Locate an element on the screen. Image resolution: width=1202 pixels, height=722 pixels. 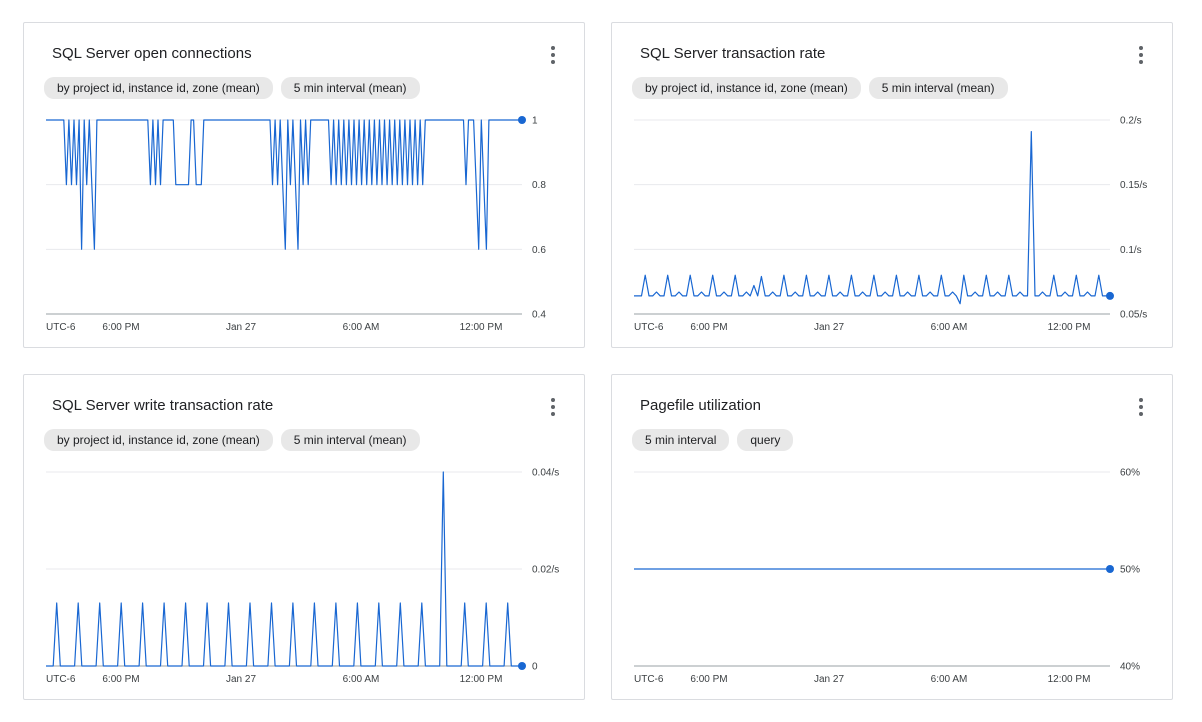
y-tick-label: 50% is located at coordinates (1130, 570).